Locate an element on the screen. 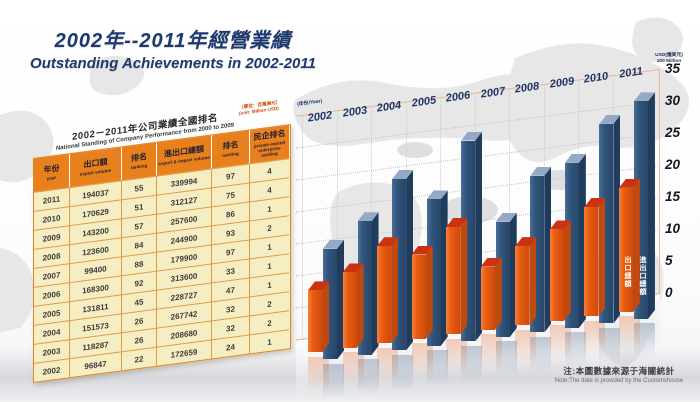 This screenshot has width=700, height=402. bar-total-2005-reflection is located at coordinates (437, 371).